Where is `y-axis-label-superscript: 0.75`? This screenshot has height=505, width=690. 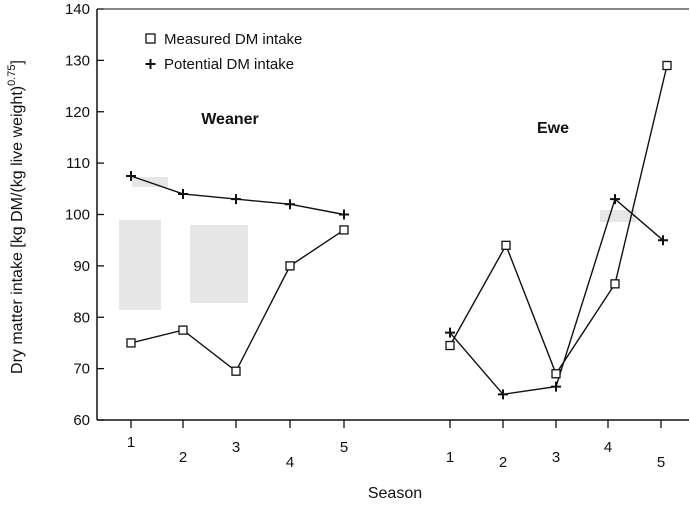
y-axis-label-superscript: 0.75 is located at coordinates (12, 74).